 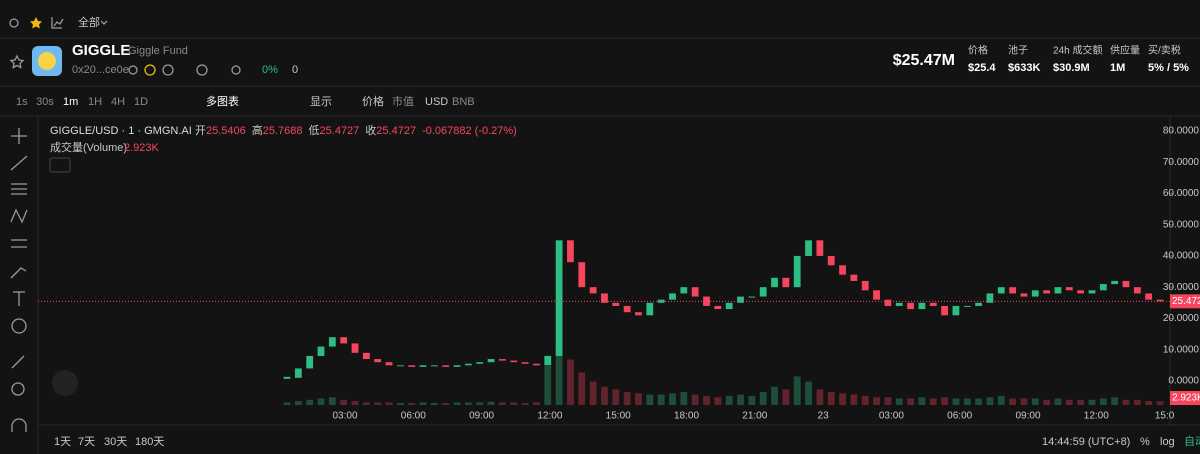 I want to click on volume-tag-label: 2.923K, so click(x=1186, y=398).